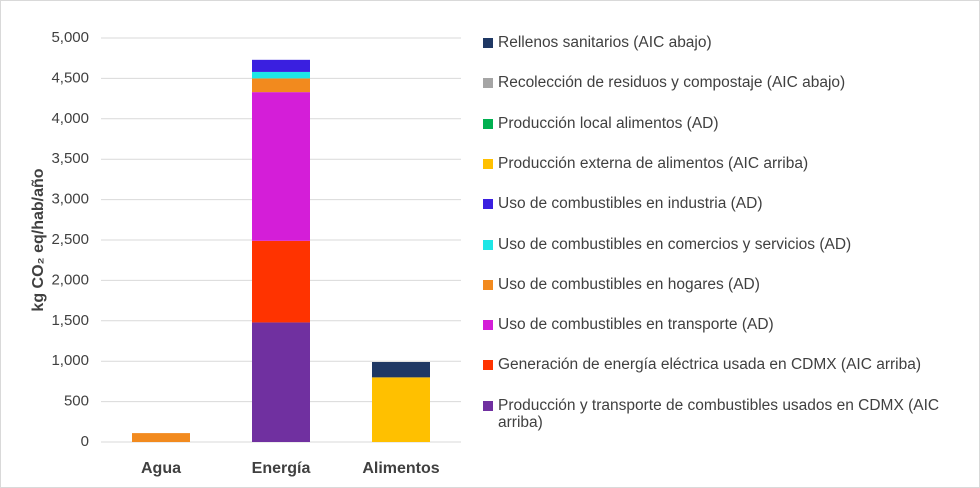 This screenshot has width=980, height=488. Describe the element at coordinates (70, 239) in the screenshot. I see `y-tick-label: 2,500` at that location.